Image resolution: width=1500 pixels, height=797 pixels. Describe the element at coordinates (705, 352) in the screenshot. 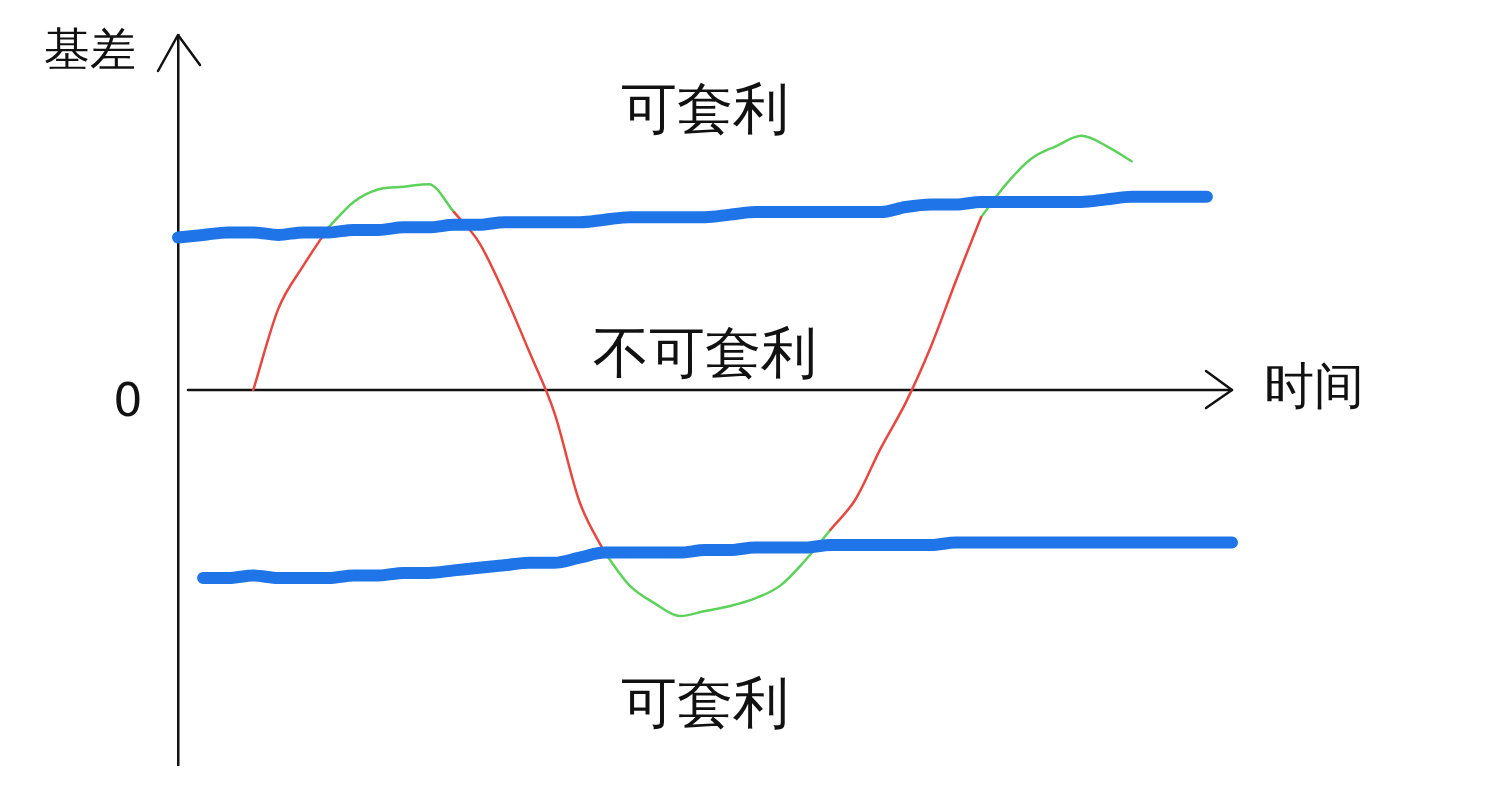

I see `annotation: 不可套利` at that location.